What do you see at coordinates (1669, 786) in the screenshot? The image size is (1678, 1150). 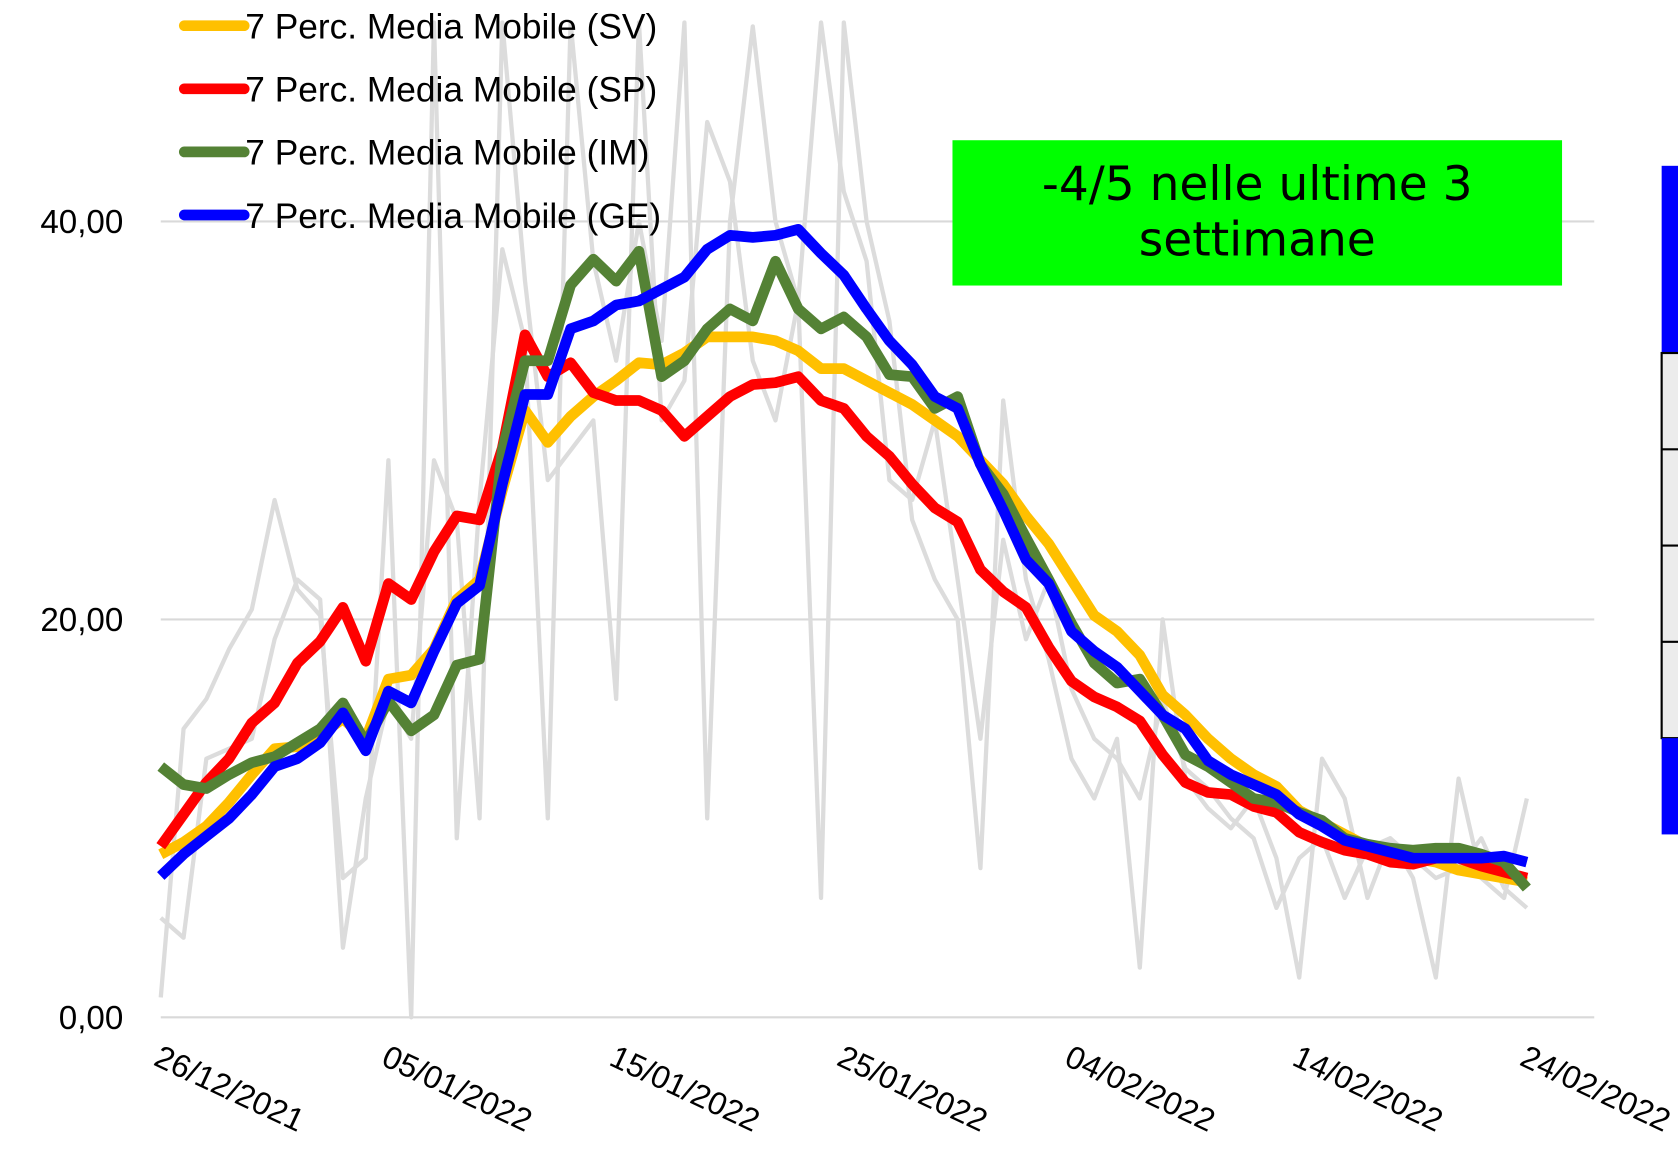 I see `table-footer` at bounding box center [1669, 786].